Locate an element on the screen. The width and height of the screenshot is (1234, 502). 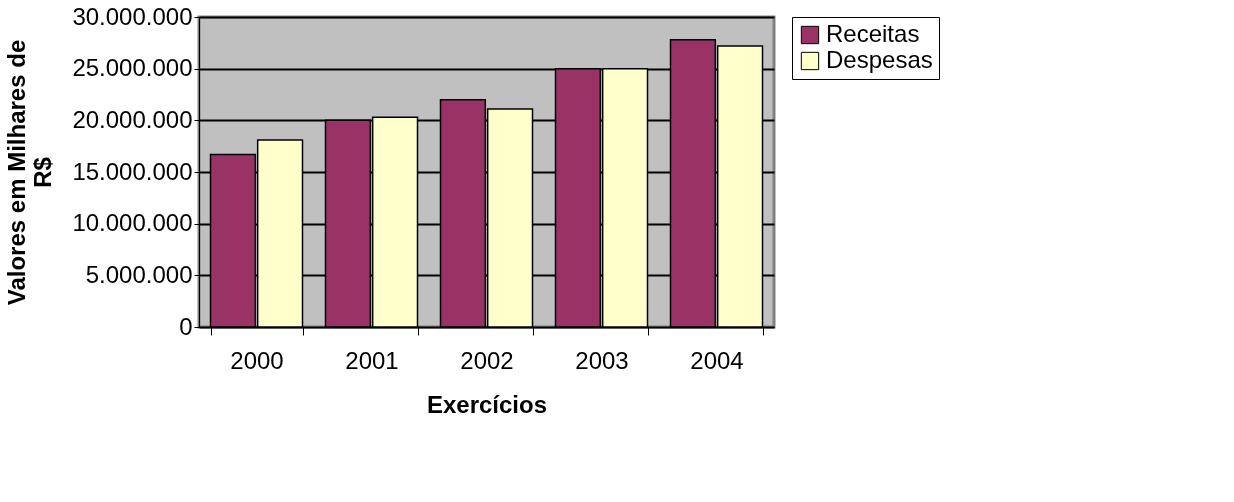
x-tick-label: 2004 is located at coordinates (717, 360).